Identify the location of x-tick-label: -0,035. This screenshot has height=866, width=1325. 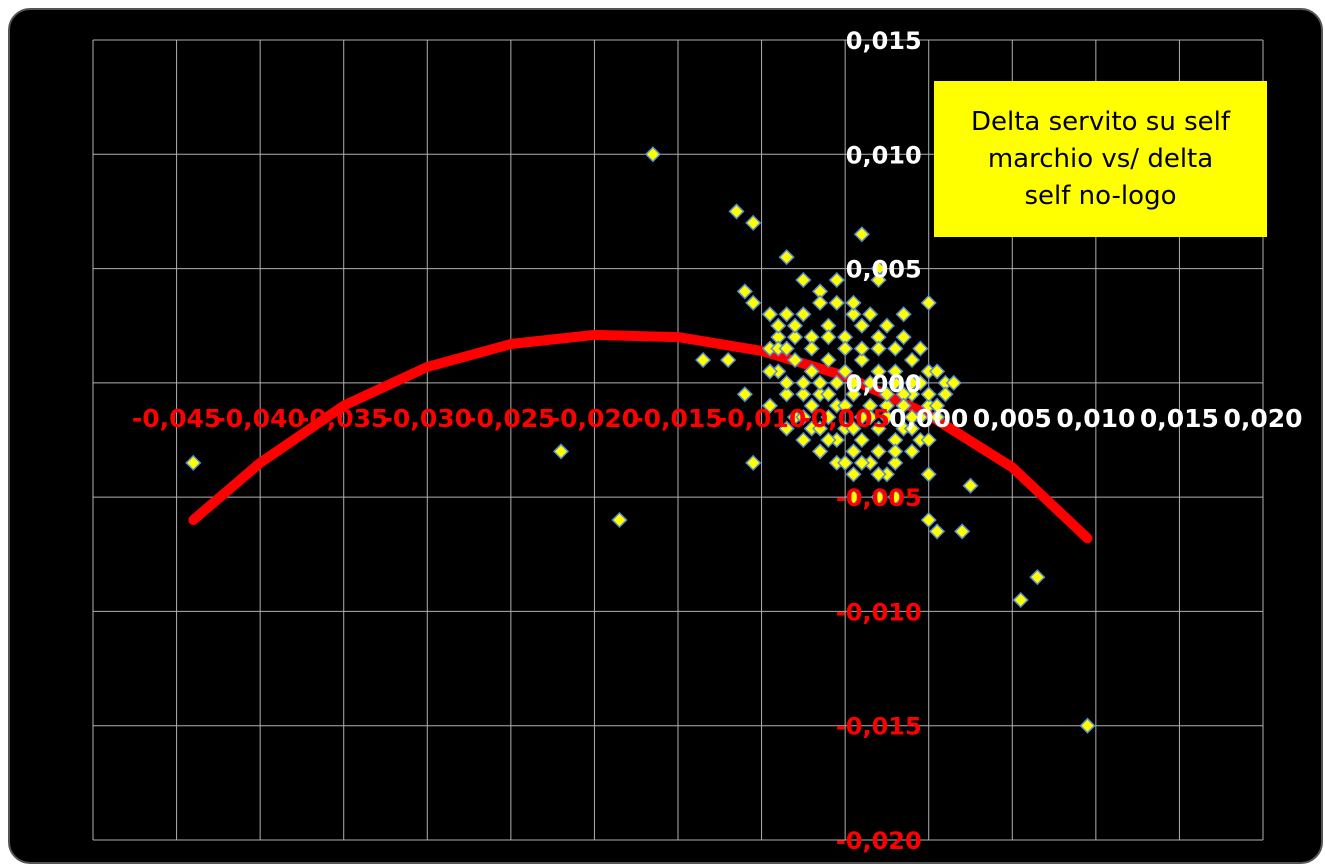
(343, 418).